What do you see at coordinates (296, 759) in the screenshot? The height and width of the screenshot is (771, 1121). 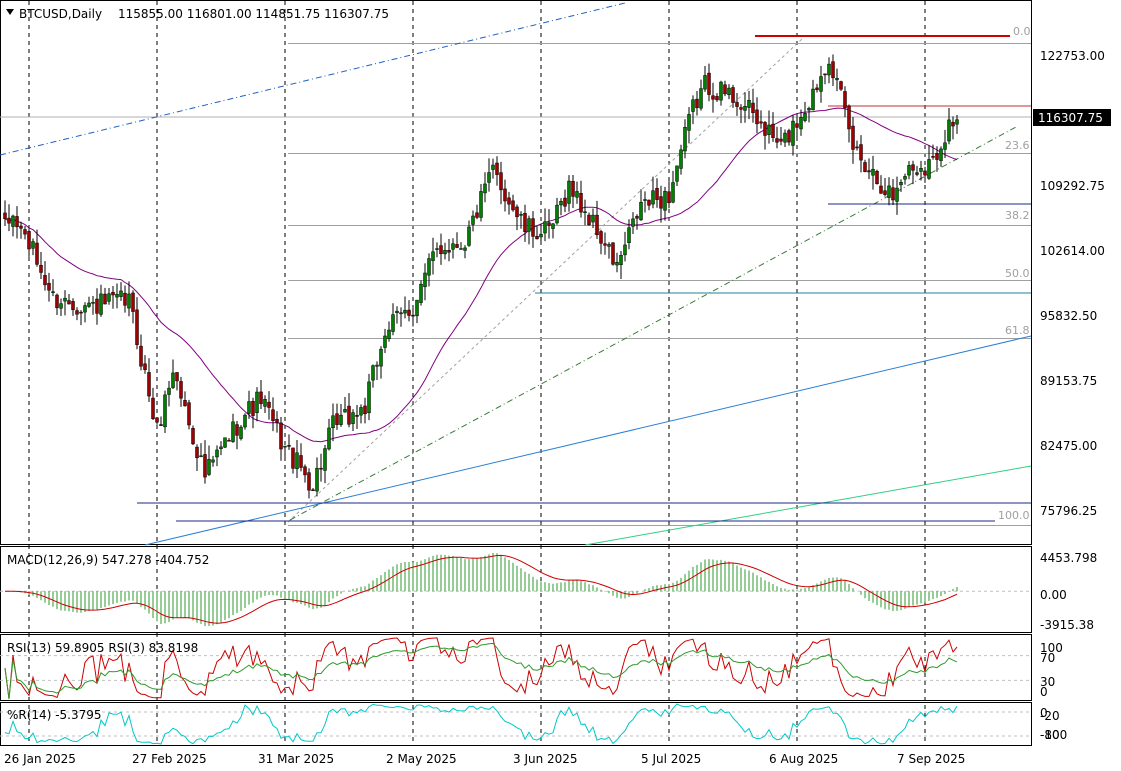 I see `date-tick: 31 Mar 2025` at bounding box center [296, 759].